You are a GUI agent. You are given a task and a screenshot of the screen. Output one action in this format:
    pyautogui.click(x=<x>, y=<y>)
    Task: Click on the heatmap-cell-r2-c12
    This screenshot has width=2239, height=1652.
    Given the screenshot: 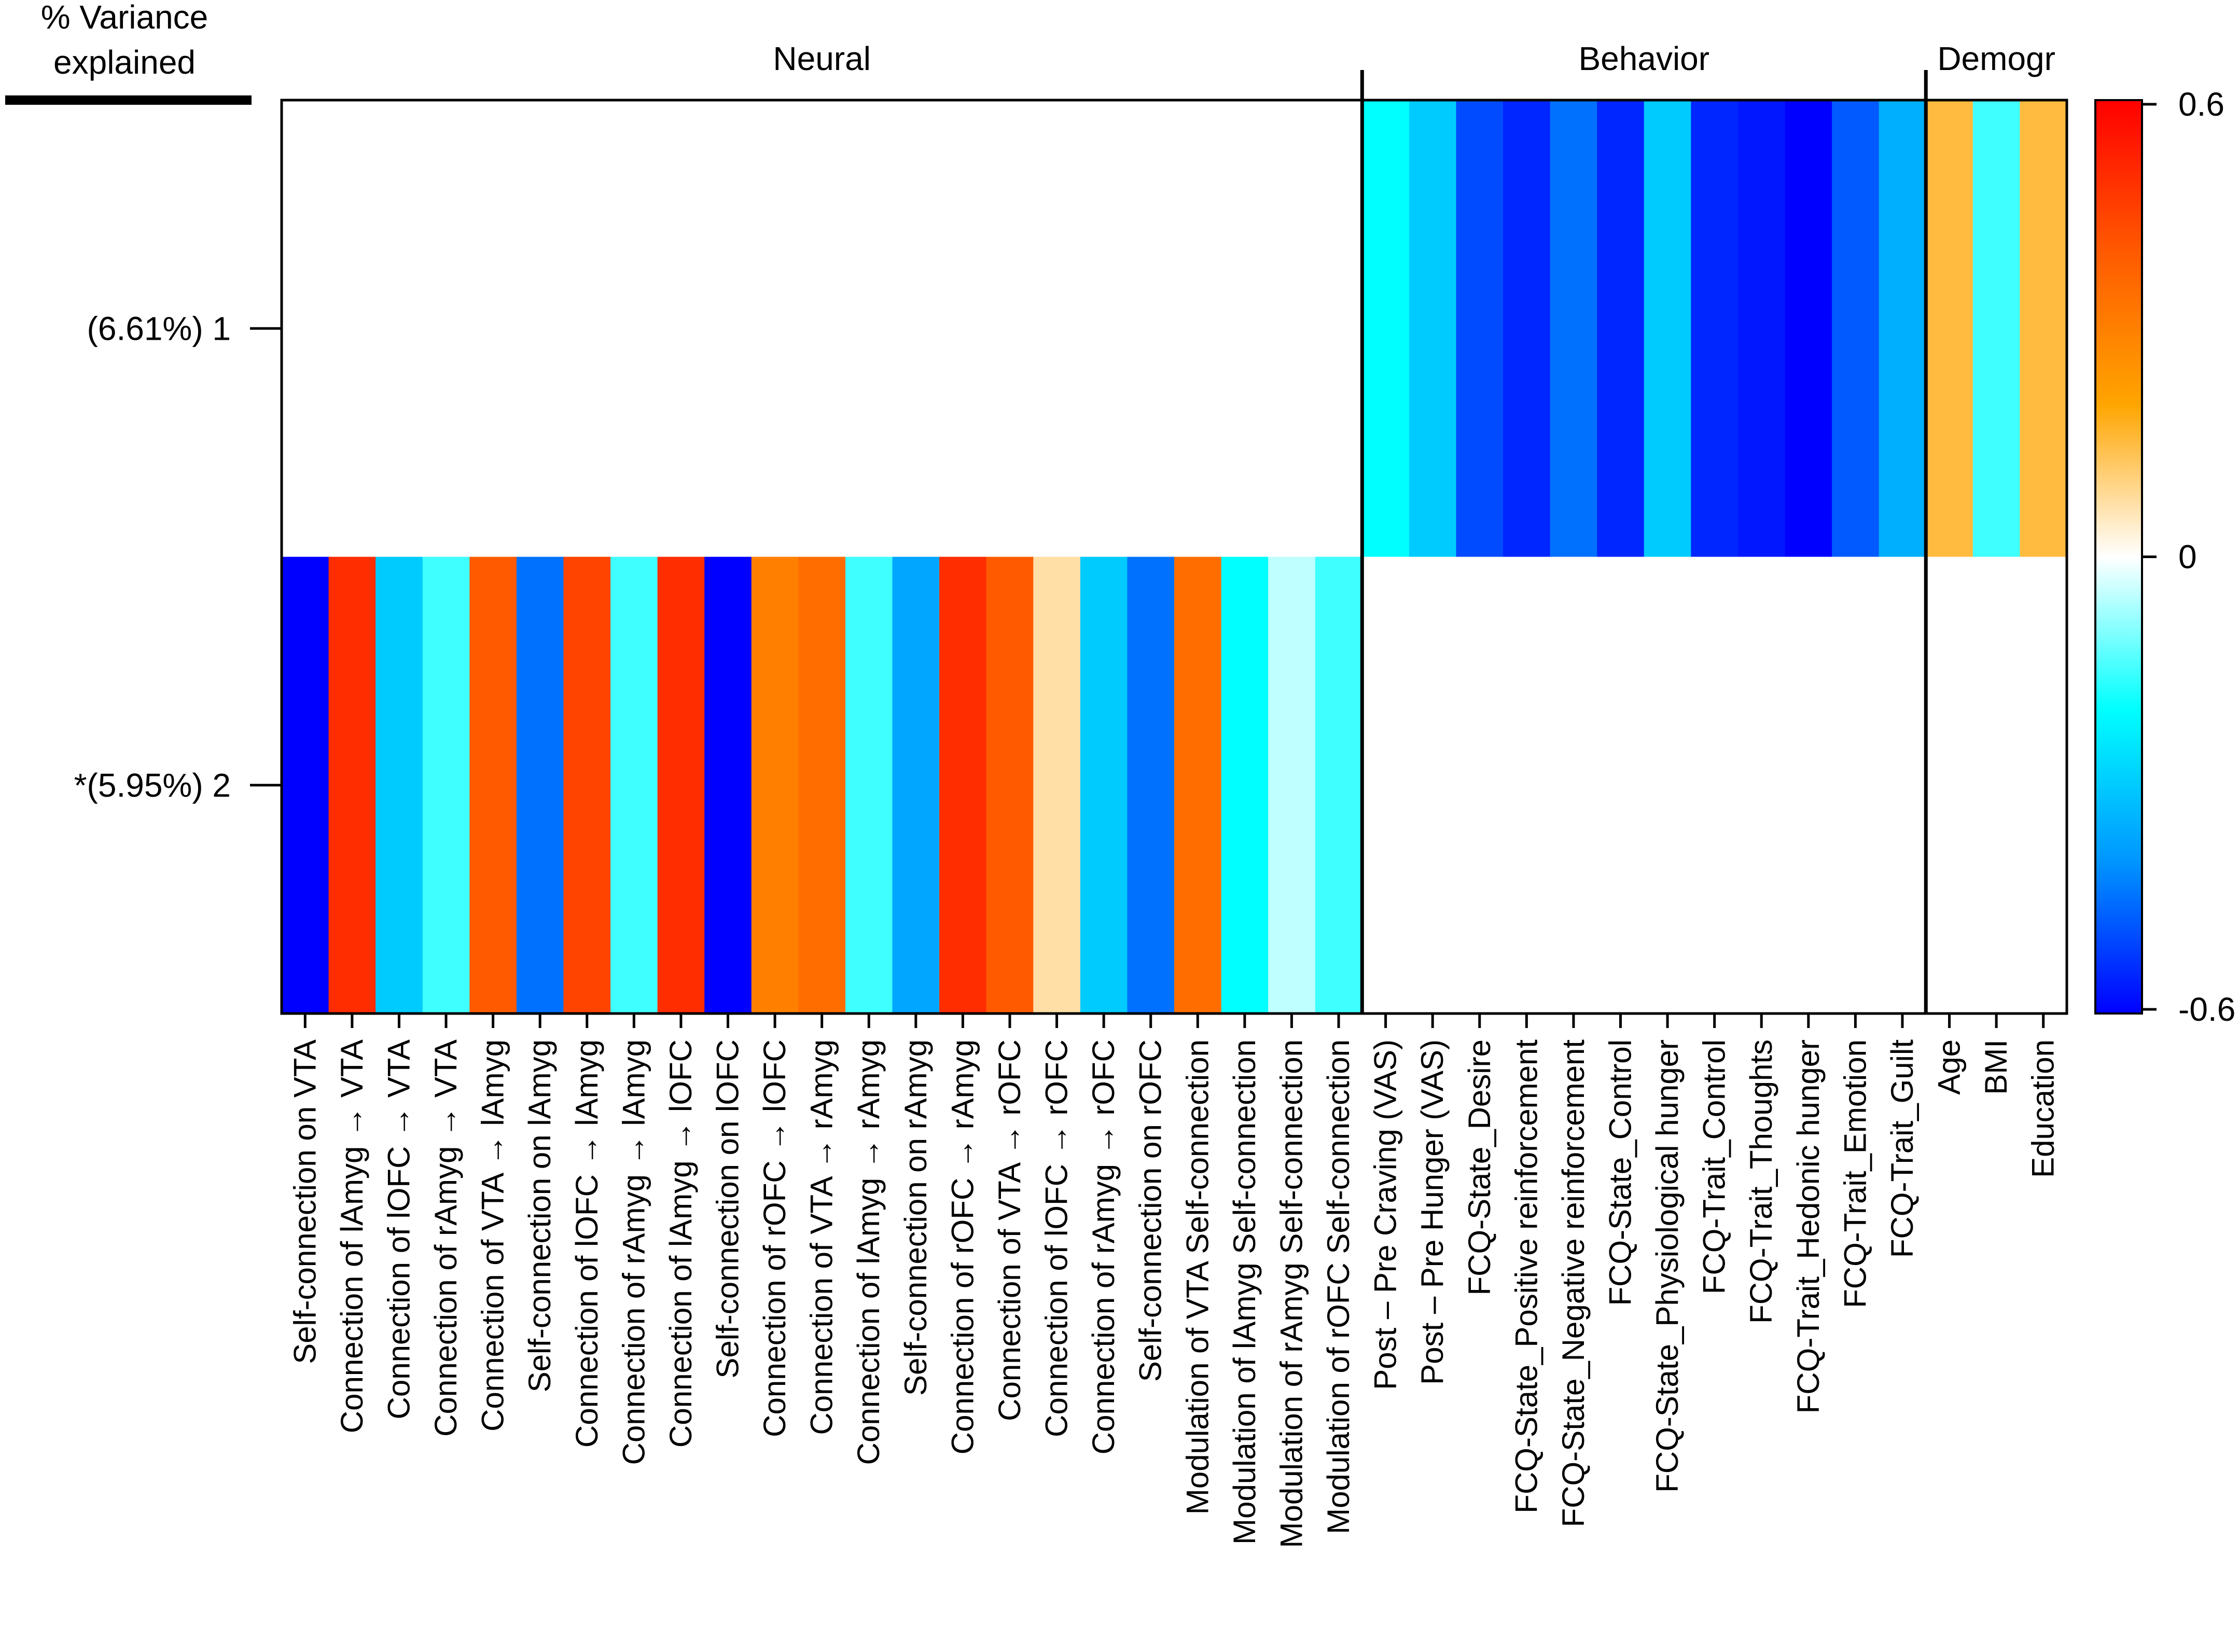 What is the action you would take?
    pyautogui.click(x=822, y=786)
    